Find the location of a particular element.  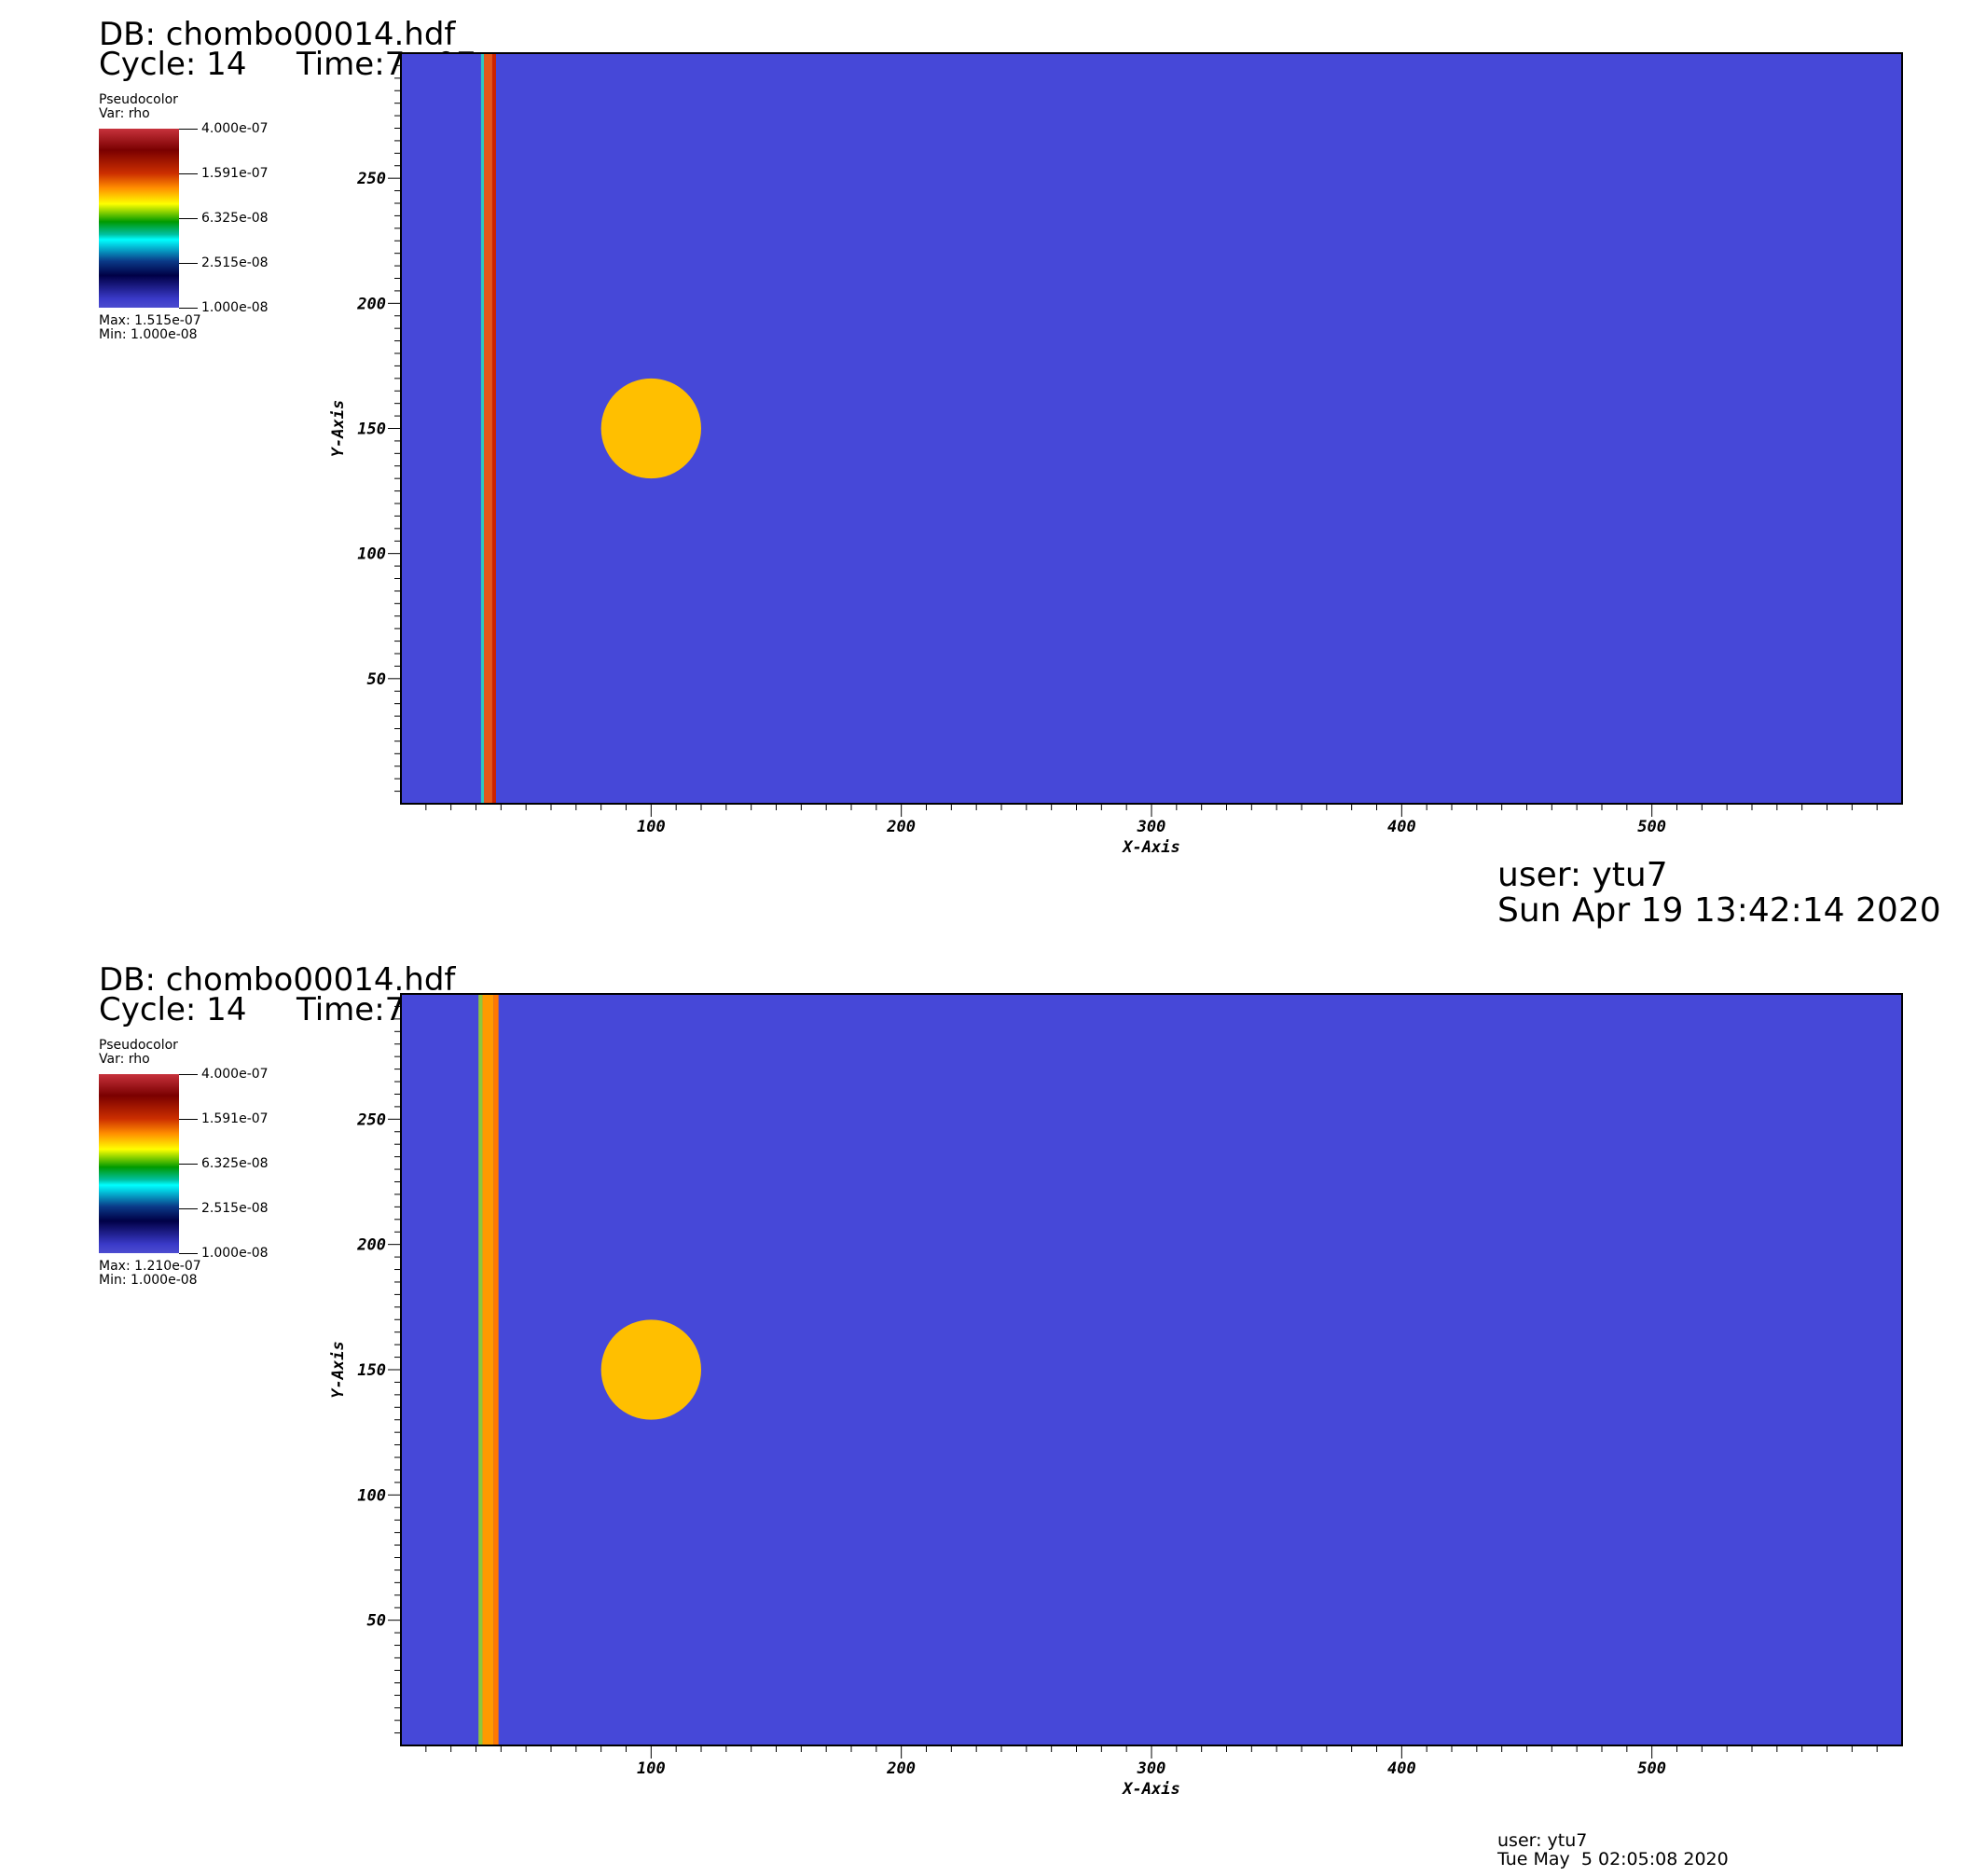

legend-max: Max: 1.210e-07 is located at coordinates (150, 1267).